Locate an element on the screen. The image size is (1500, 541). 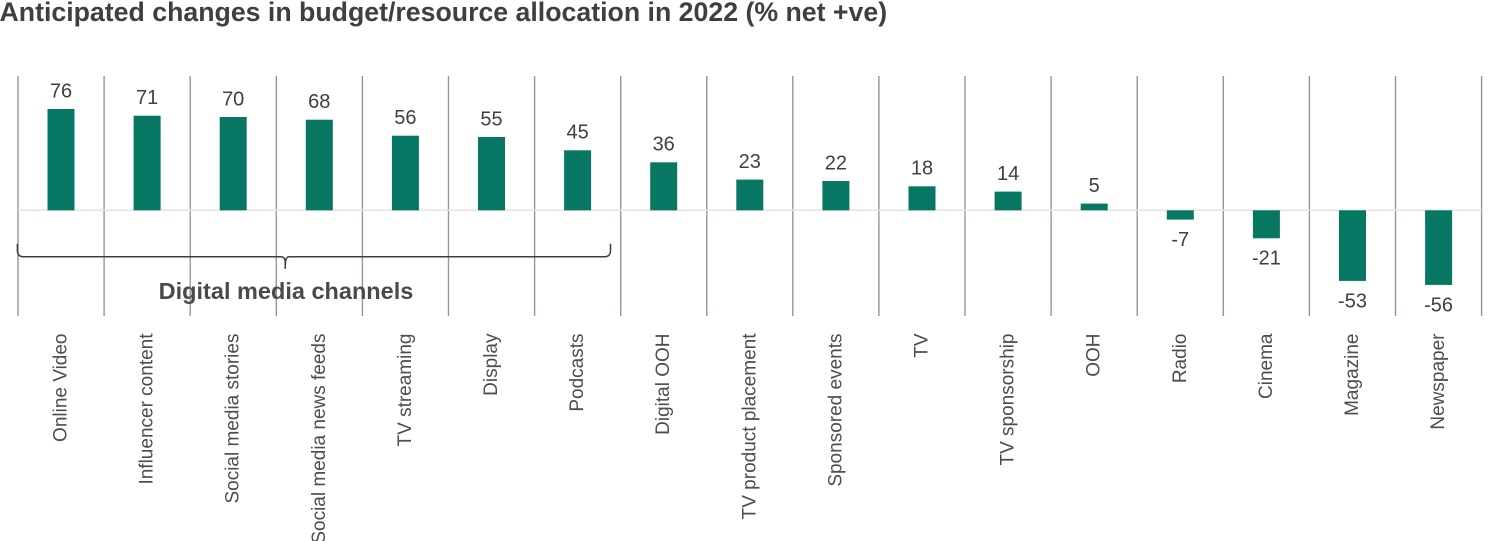
svg-text: -53 is located at coordinates (1352, 301).